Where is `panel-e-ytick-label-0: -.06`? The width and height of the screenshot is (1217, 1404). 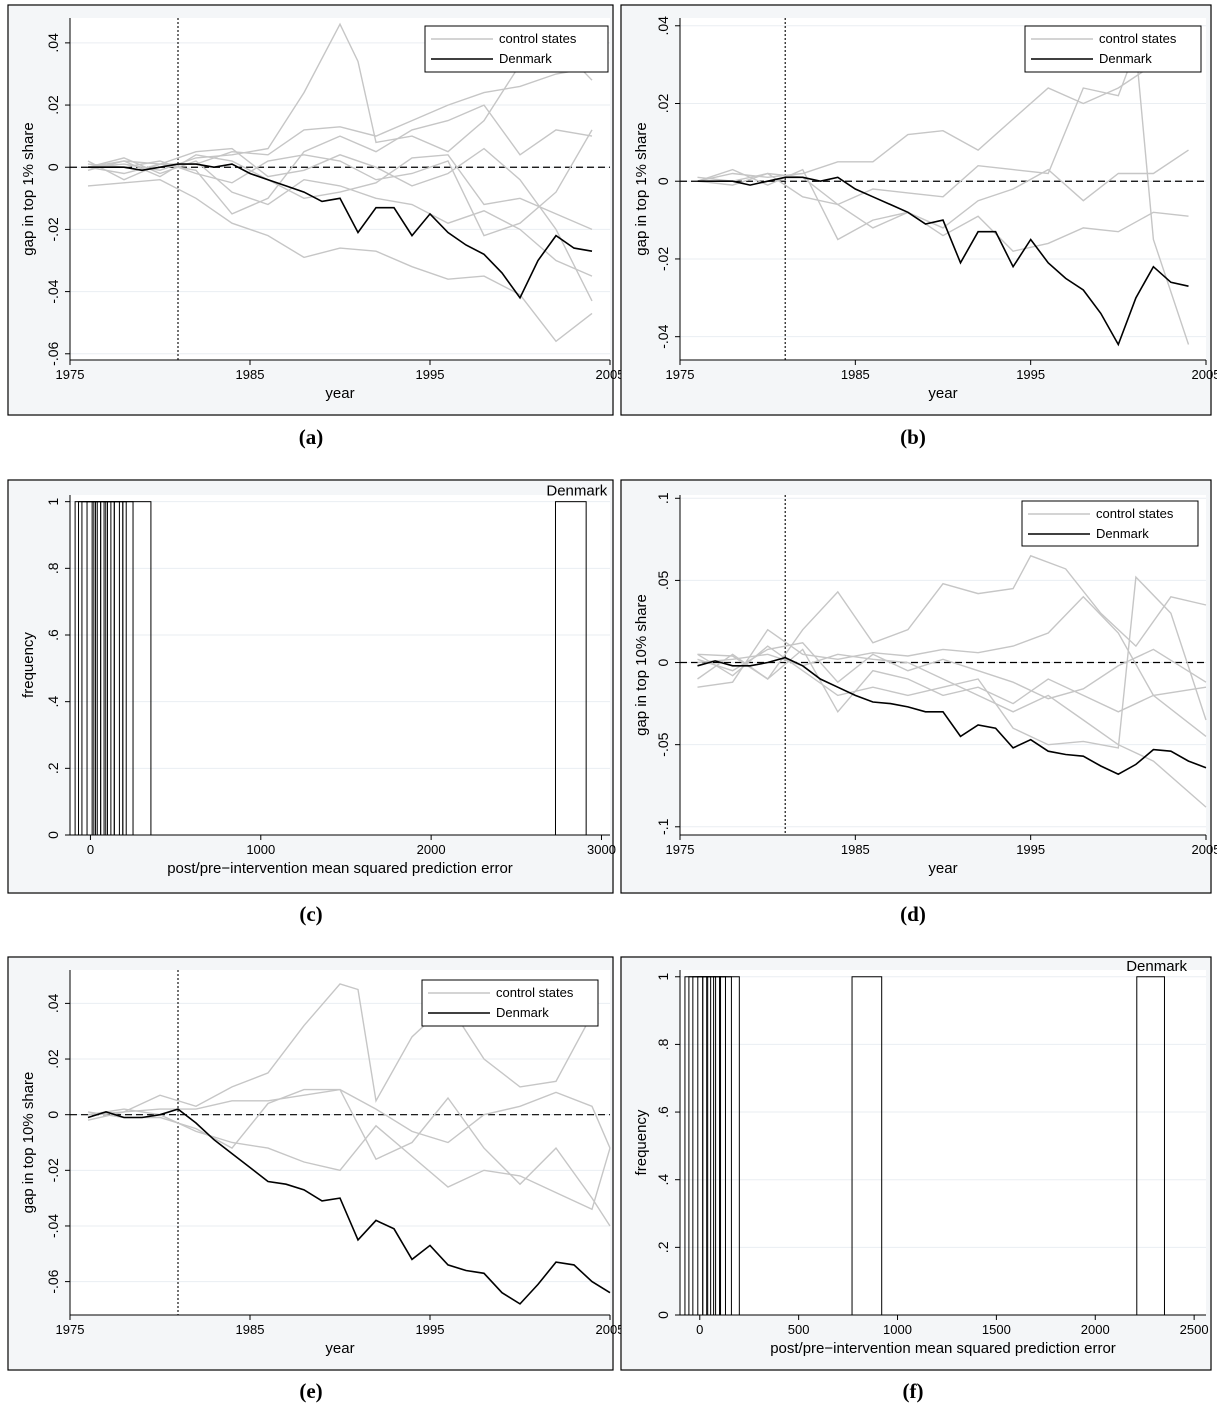
panel-e-ytick-label-0: -.06 is located at coordinates (53, 1281).